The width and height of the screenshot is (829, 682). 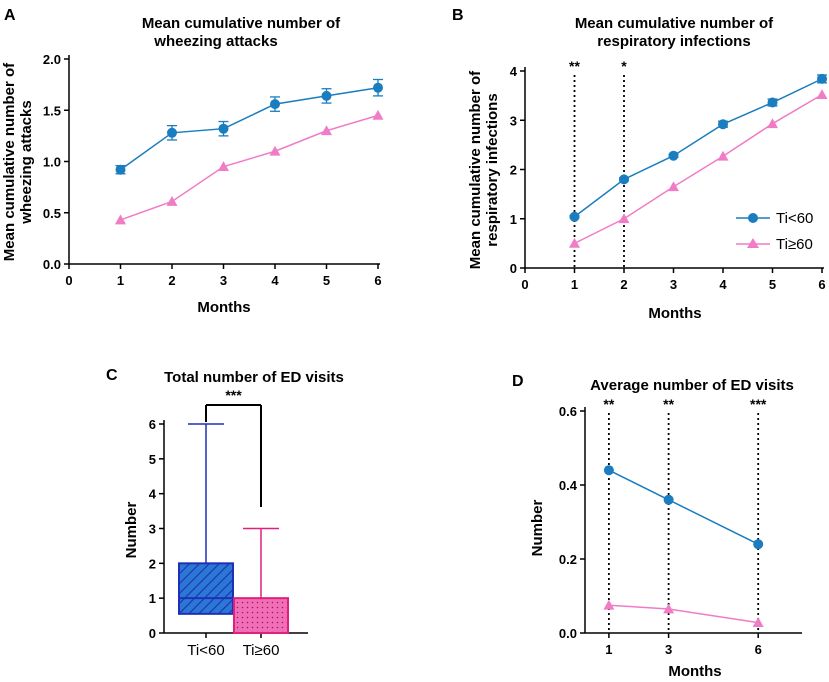 What do you see at coordinates (68, 280) in the screenshot?
I see `x-tick-label: 0` at bounding box center [68, 280].